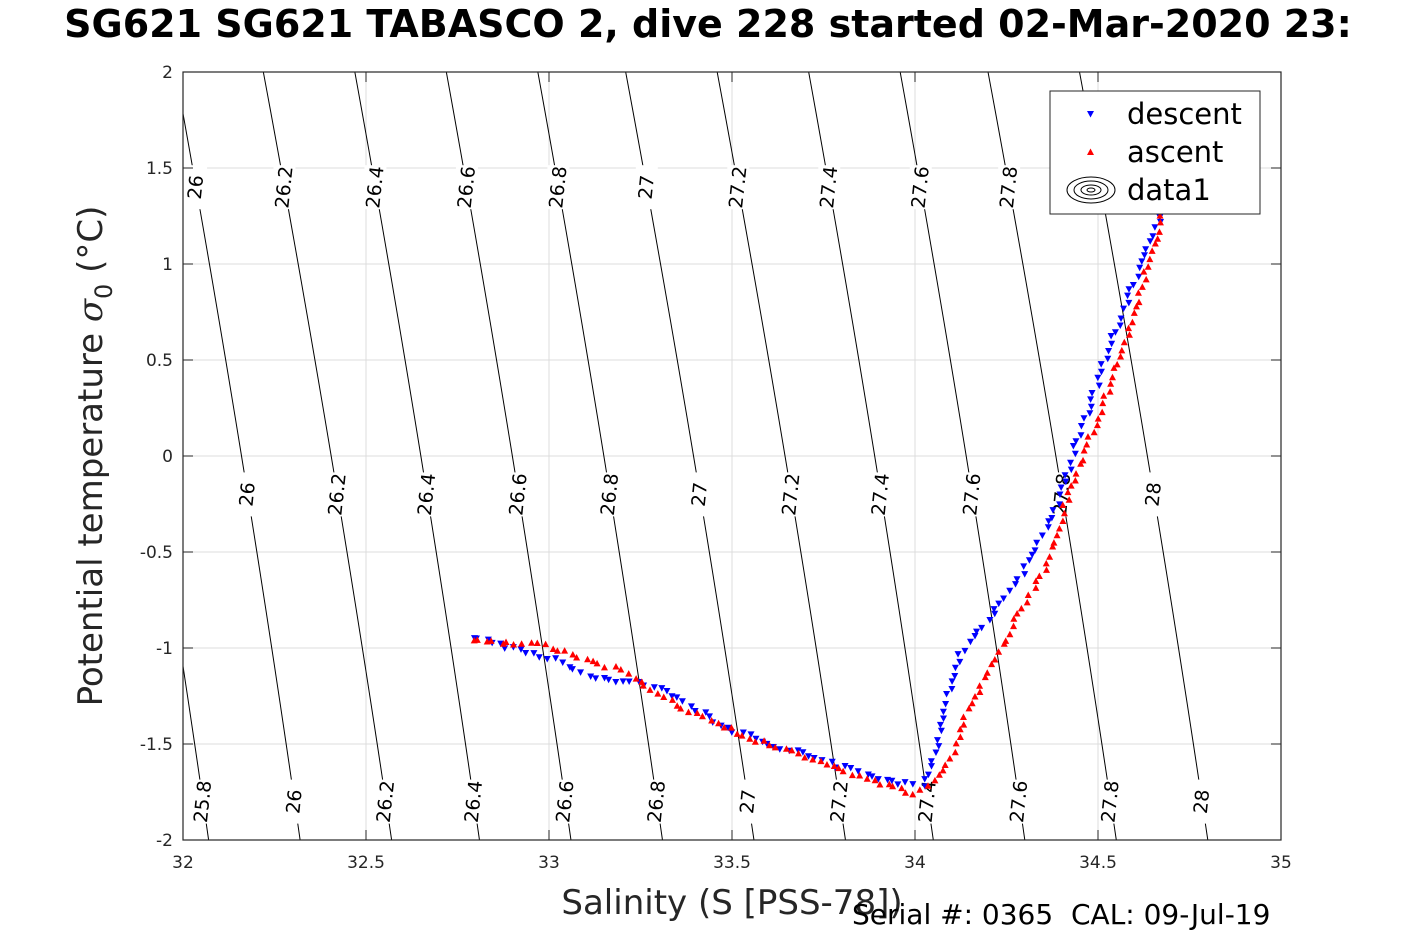 The image size is (1417, 945). I want to click on contour-label: 27.2, so click(791, 494).